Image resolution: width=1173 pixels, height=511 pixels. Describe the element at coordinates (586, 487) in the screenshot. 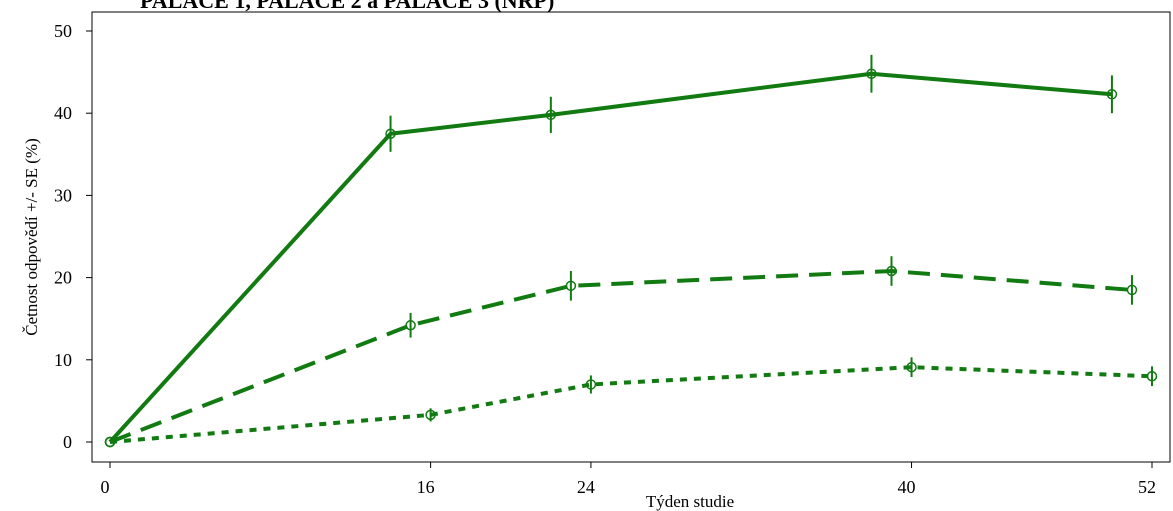

I see `x-tick-label: 24` at that location.